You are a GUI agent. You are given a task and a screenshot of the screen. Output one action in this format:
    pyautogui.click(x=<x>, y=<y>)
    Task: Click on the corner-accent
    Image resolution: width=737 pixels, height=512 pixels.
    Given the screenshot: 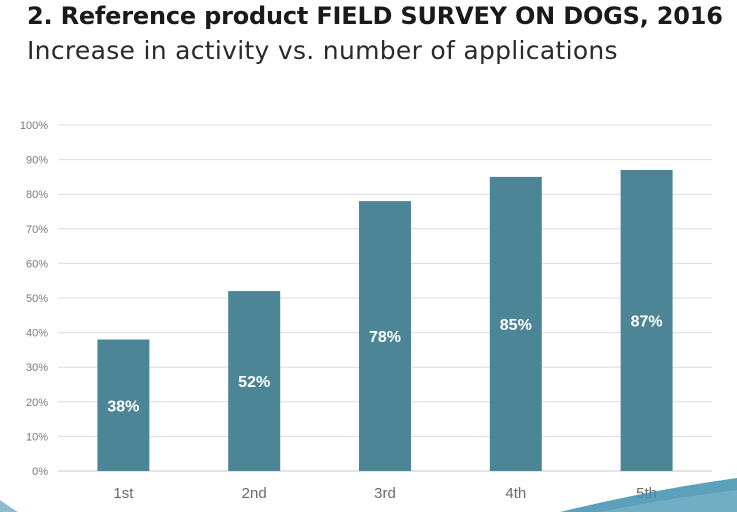 What is the action you would take?
    pyautogui.click(x=368, y=495)
    